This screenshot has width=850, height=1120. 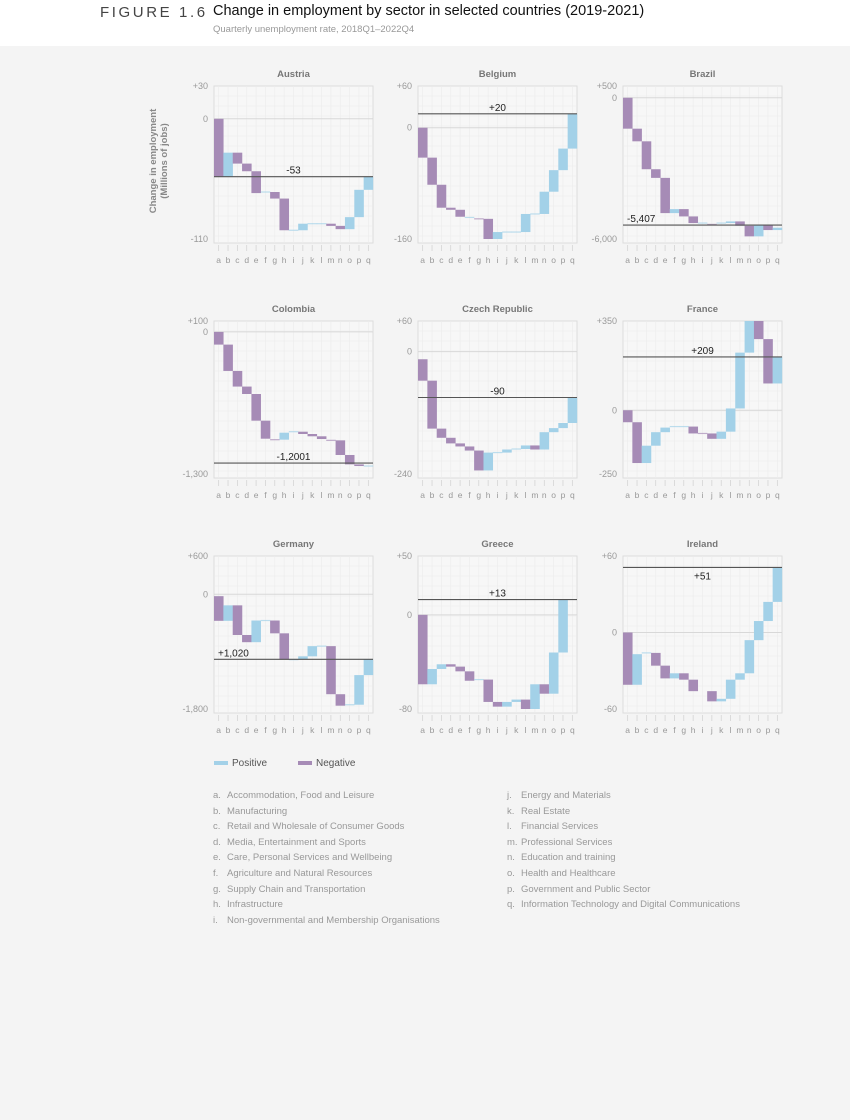 What do you see at coordinates (198, 556) in the screenshot?
I see `y-tick-label-max: +600` at bounding box center [198, 556].